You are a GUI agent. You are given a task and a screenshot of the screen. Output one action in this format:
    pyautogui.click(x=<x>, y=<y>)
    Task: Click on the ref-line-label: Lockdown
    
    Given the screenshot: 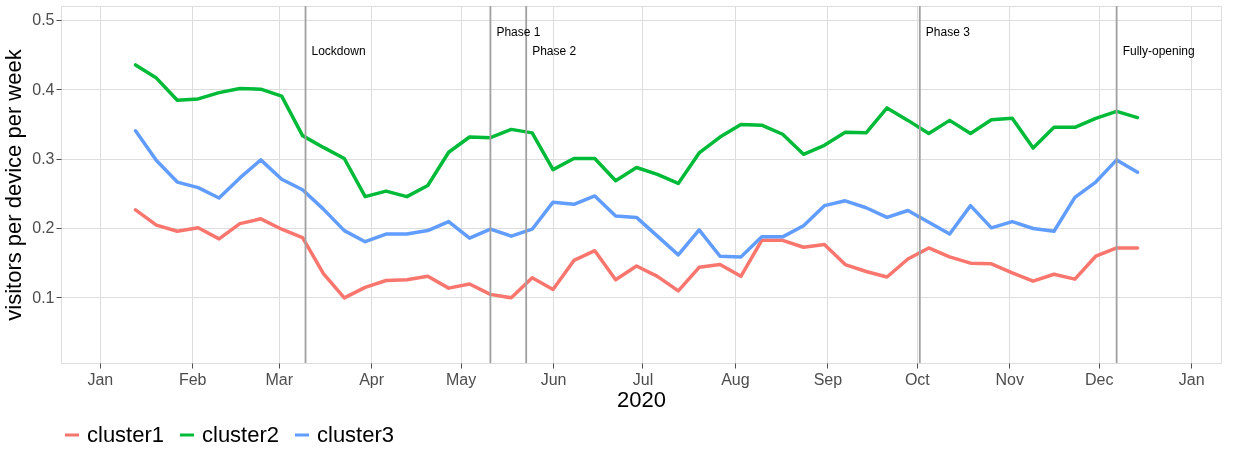 What is the action you would take?
    pyautogui.click(x=338, y=51)
    